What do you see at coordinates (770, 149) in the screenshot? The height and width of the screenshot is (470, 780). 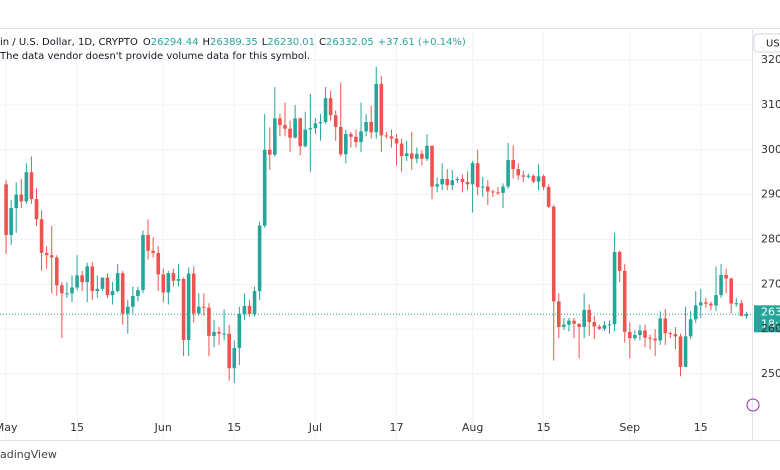 I see `y-tick-label: 30000` at bounding box center [770, 149].